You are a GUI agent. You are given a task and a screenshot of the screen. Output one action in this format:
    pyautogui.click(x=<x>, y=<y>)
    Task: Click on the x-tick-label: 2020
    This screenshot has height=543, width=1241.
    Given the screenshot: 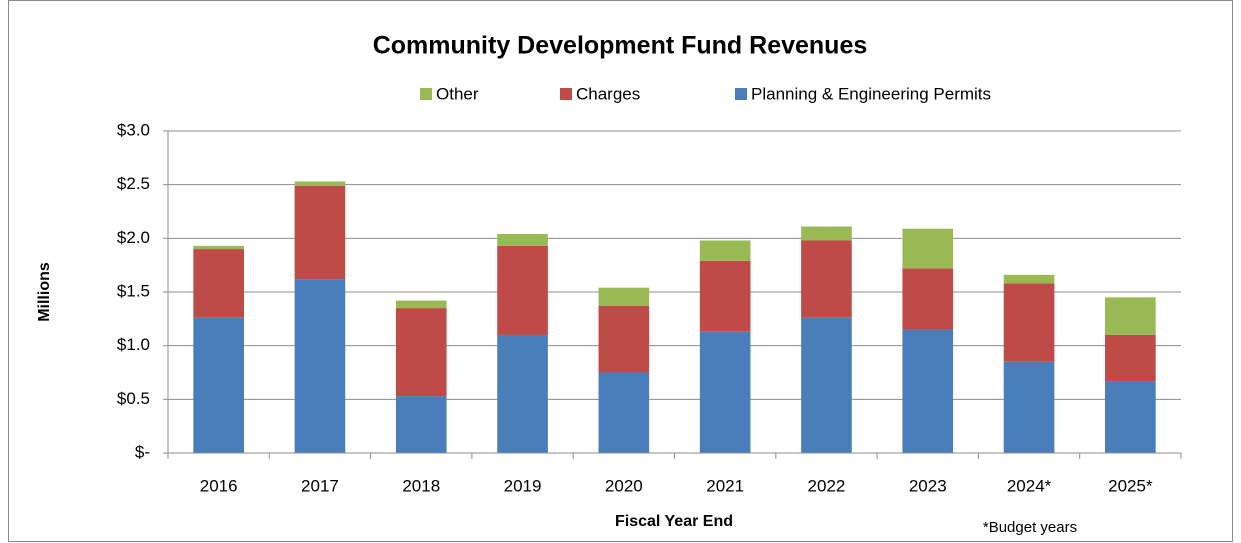 What is the action you would take?
    pyautogui.click(x=624, y=485)
    